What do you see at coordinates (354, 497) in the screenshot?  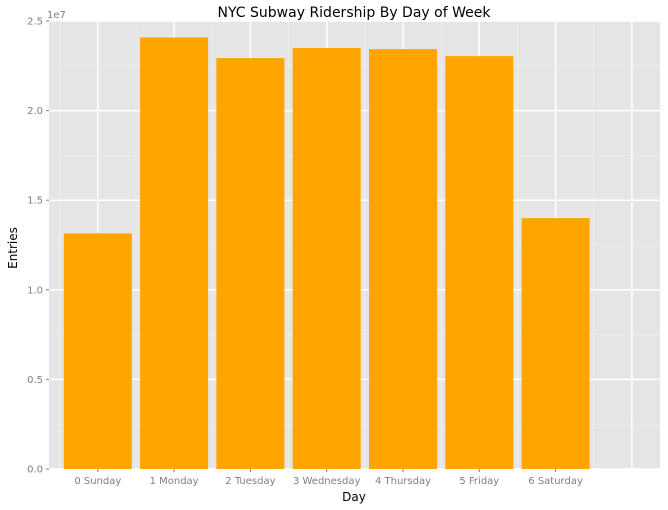 I see `x-axis-title: Day` at bounding box center [354, 497].